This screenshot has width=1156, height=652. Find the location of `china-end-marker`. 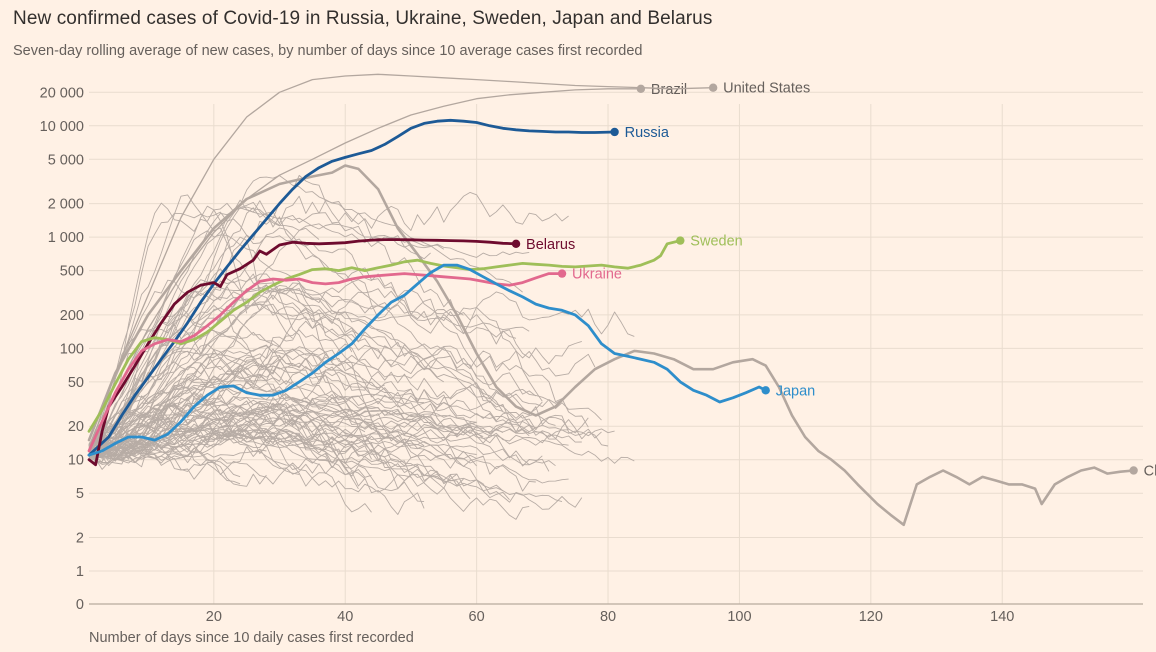

china-end-marker is located at coordinates (1133, 470).